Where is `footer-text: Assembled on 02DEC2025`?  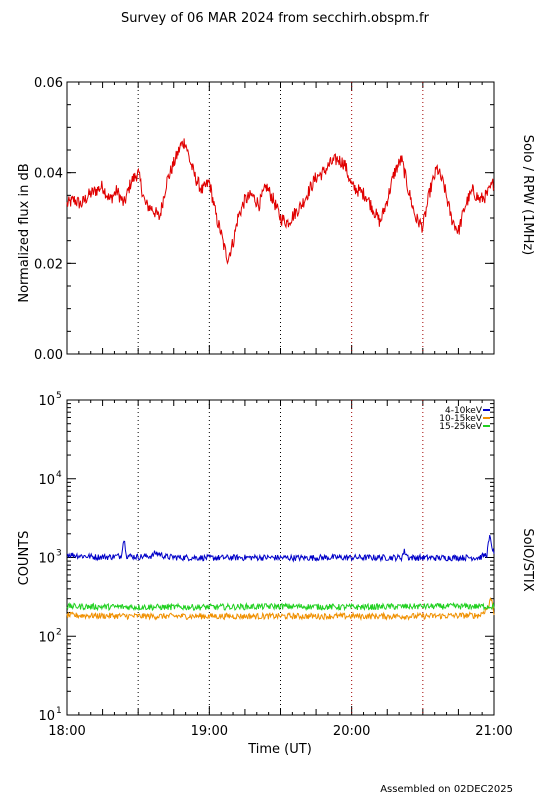 footer-text: Assembled on 02DEC2025 is located at coordinates (446, 789).